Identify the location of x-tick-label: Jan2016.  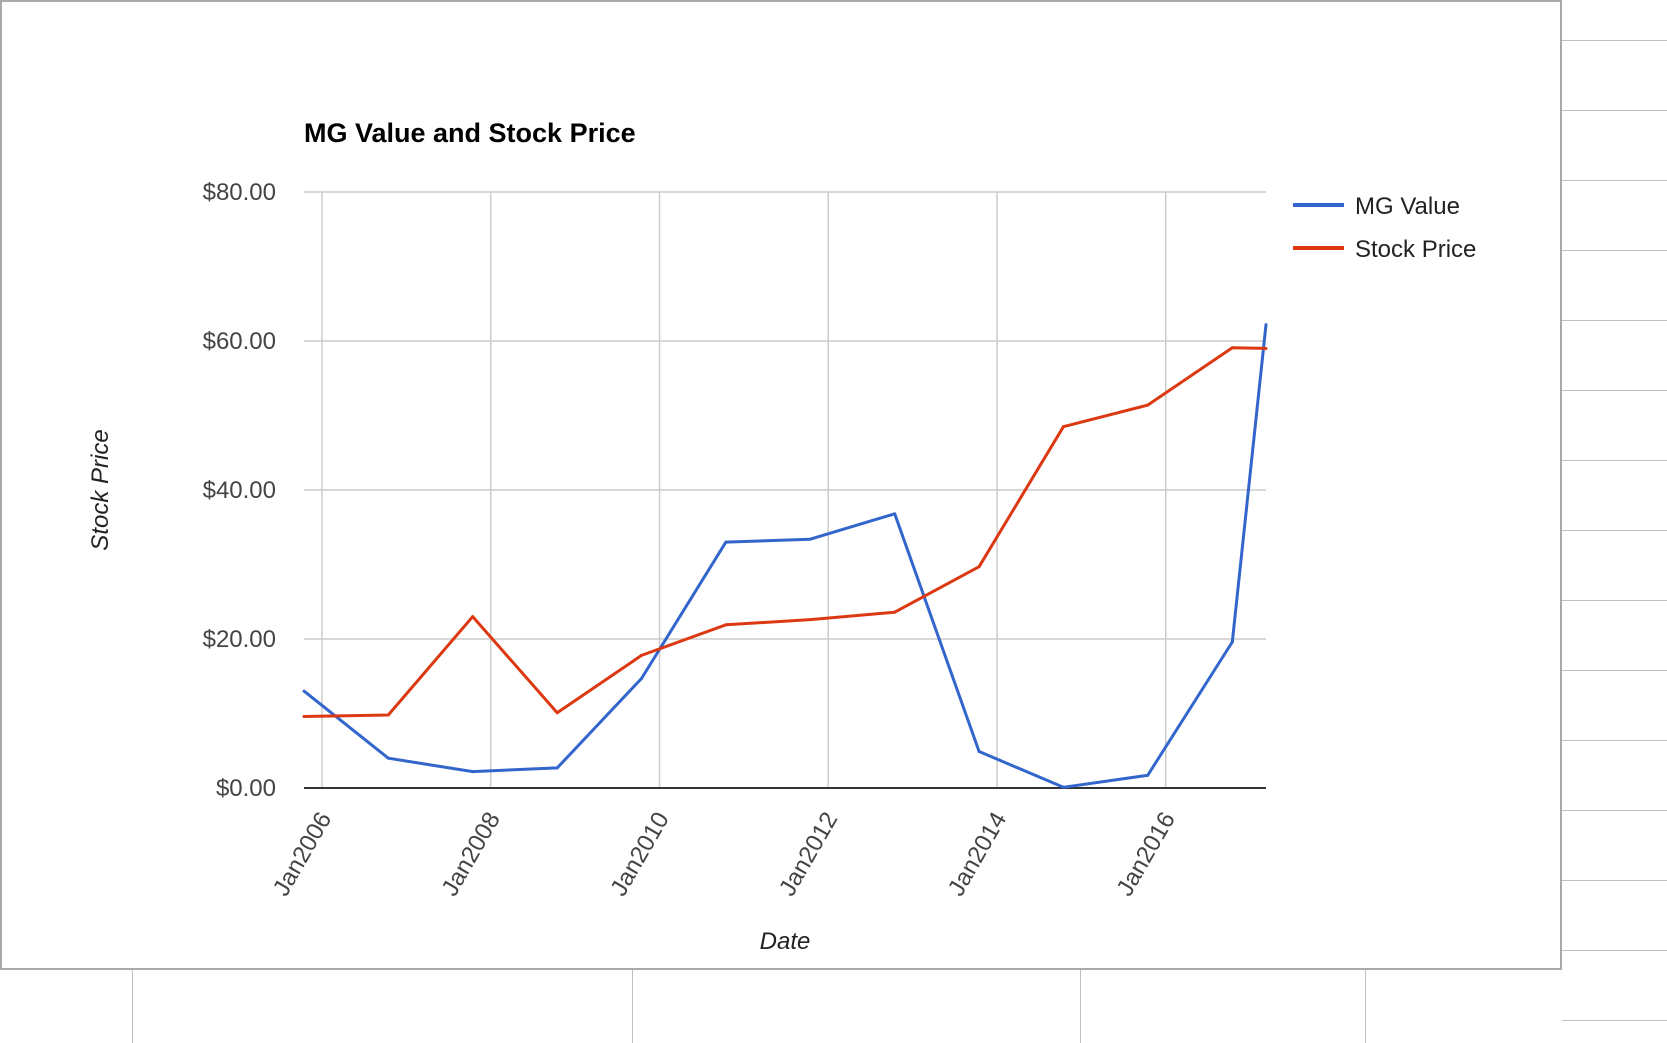
(1146, 854).